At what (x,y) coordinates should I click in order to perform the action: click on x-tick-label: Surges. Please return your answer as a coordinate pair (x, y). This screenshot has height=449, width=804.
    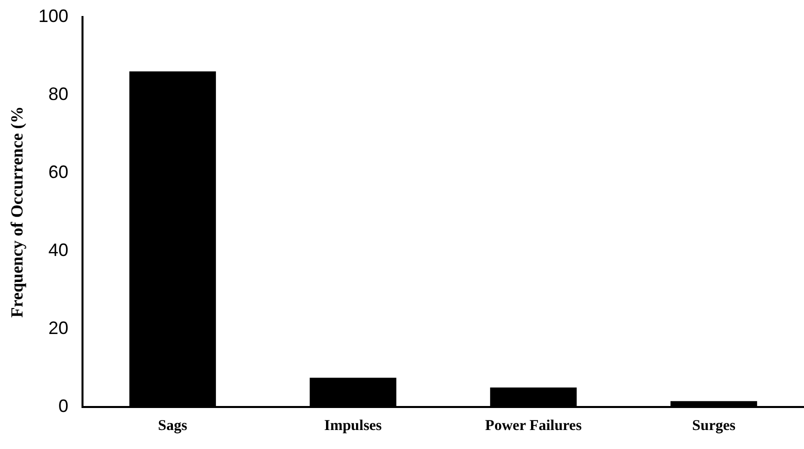
    Looking at the image, I should click on (714, 426).